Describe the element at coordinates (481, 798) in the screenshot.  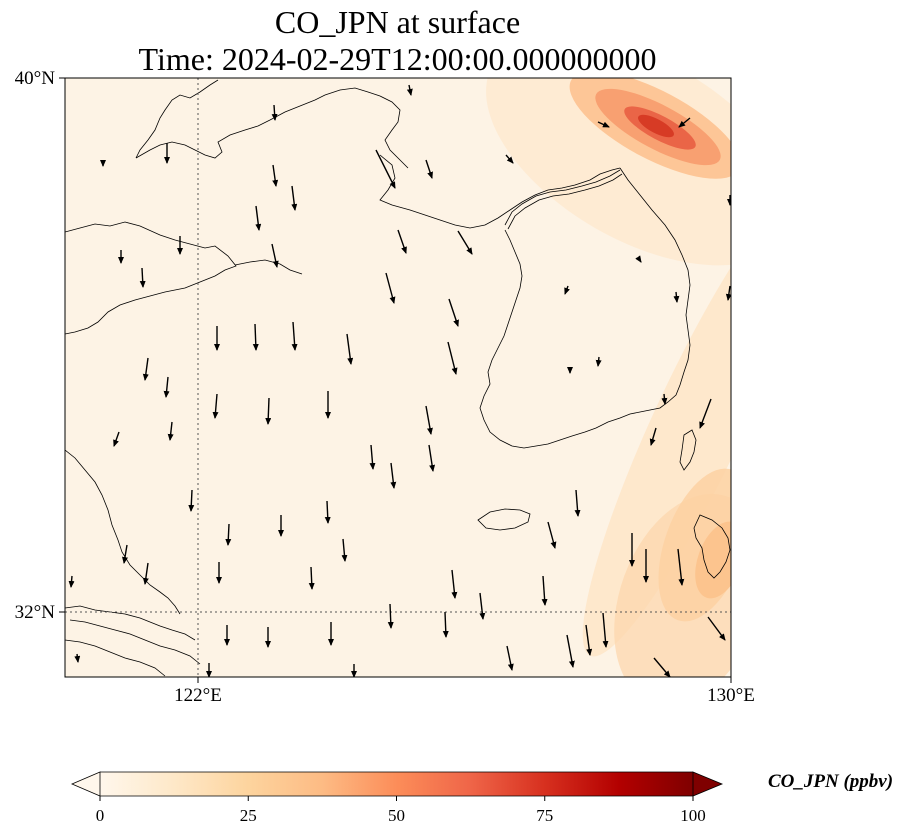
I see `colorbar: 0 25 50 75 100 CO_JPN (ppbv)` at that location.